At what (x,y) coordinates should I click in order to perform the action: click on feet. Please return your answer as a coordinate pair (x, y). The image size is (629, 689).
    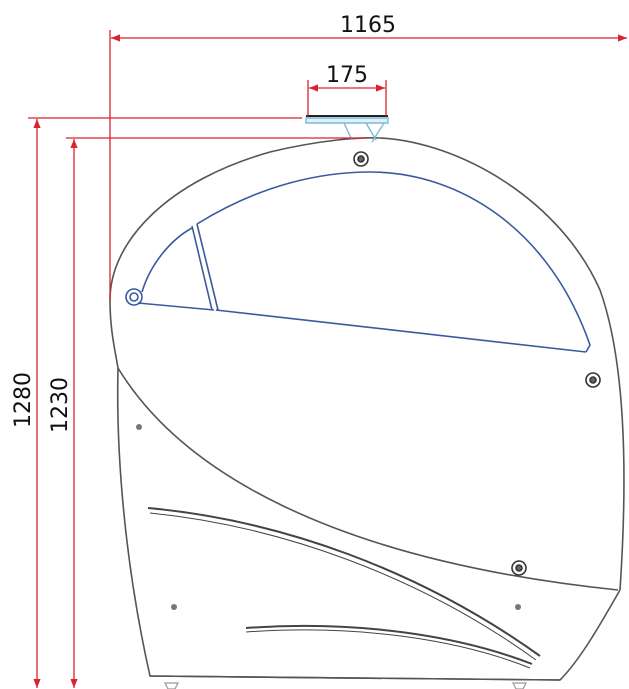
    Looking at the image, I should click on (345, 685).